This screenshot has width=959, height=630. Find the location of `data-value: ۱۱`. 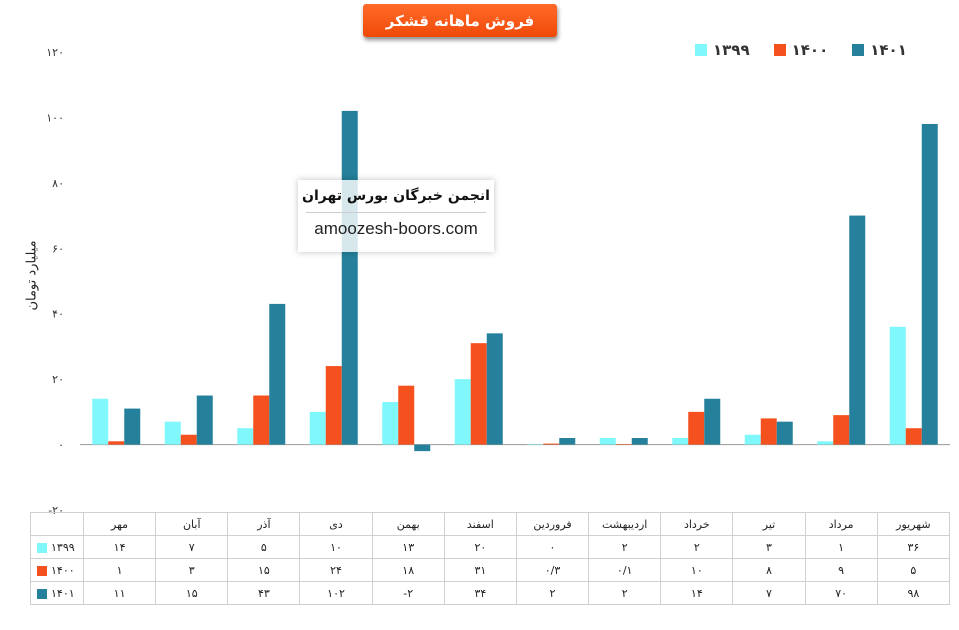

data-value: ۱۱ is located at coordinates (119, 593).